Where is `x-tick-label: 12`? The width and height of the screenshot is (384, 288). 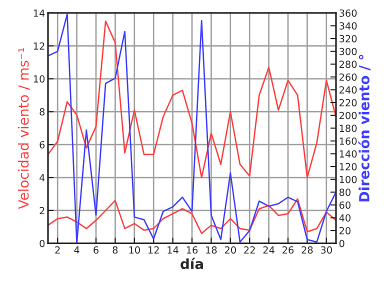
x-tick-label: 12 is located at coordinates (153, 250).